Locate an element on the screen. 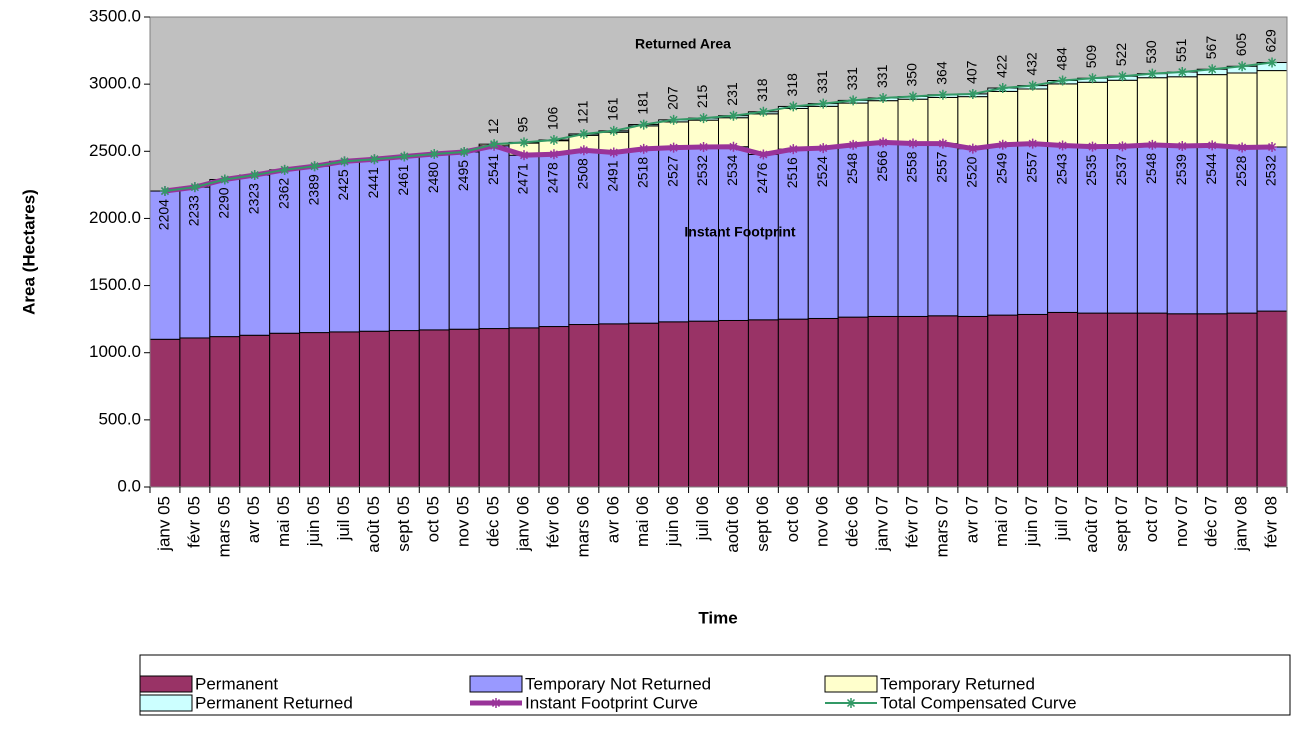 The height and width of the screenshot is (740, 1300). x-tick-label: oct 06 is located at coordinates (792, 519).